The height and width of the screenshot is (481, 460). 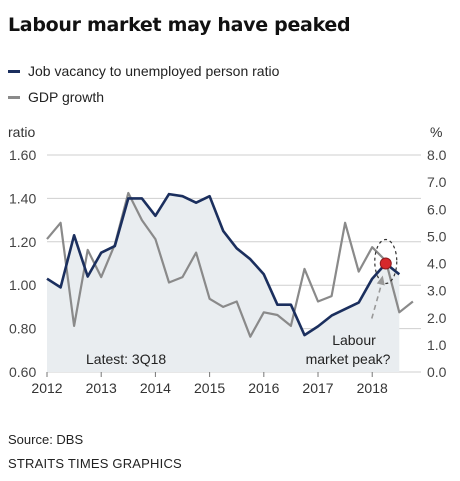 What do you see at coordinates (22, 198) in the screenshot?
I see `left-tick-label-4: 1.40` at bounding box center [22, 198].